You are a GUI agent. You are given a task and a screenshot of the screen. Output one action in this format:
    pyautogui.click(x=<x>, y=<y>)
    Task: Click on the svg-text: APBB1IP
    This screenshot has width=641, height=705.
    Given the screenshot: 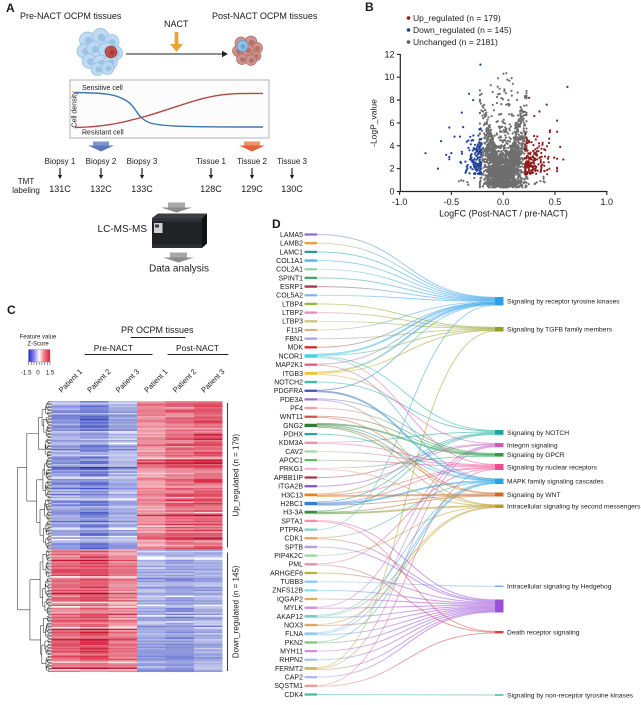 What is the action you would take?
    pyautogui.click(x=289, y=478)
    